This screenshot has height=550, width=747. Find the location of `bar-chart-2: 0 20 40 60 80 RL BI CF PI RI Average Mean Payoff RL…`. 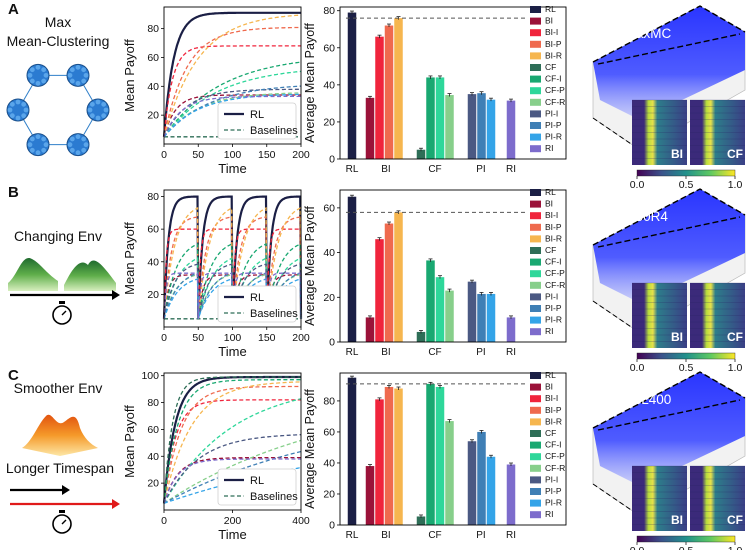

bar-chart-2: 0 20 40 60 80 RL BI CF PI RI Average Mean Payoff RL… is located at coordinates (435, 455).